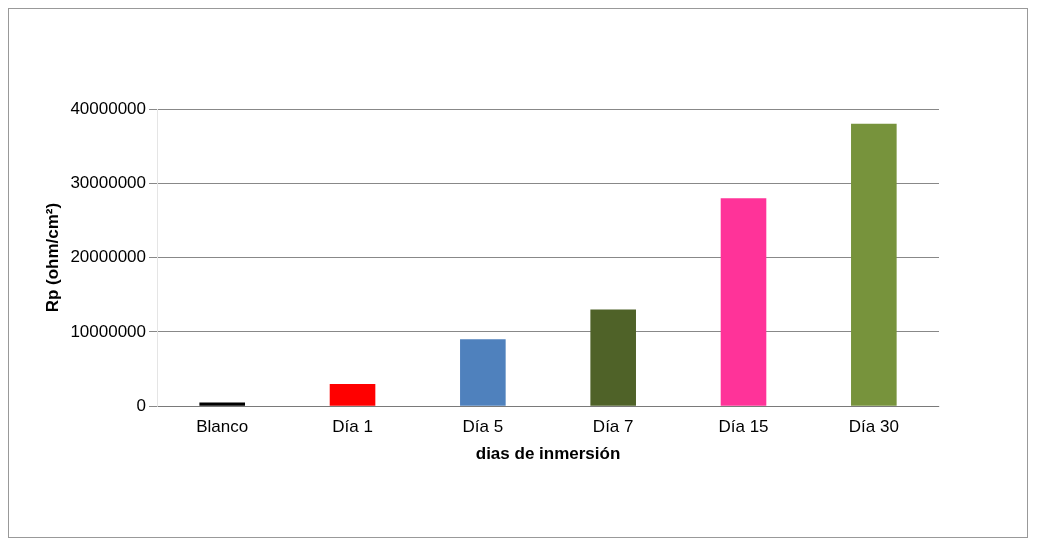  I want to click on x-axis-title: dias de inmersión, so click(548, 454).